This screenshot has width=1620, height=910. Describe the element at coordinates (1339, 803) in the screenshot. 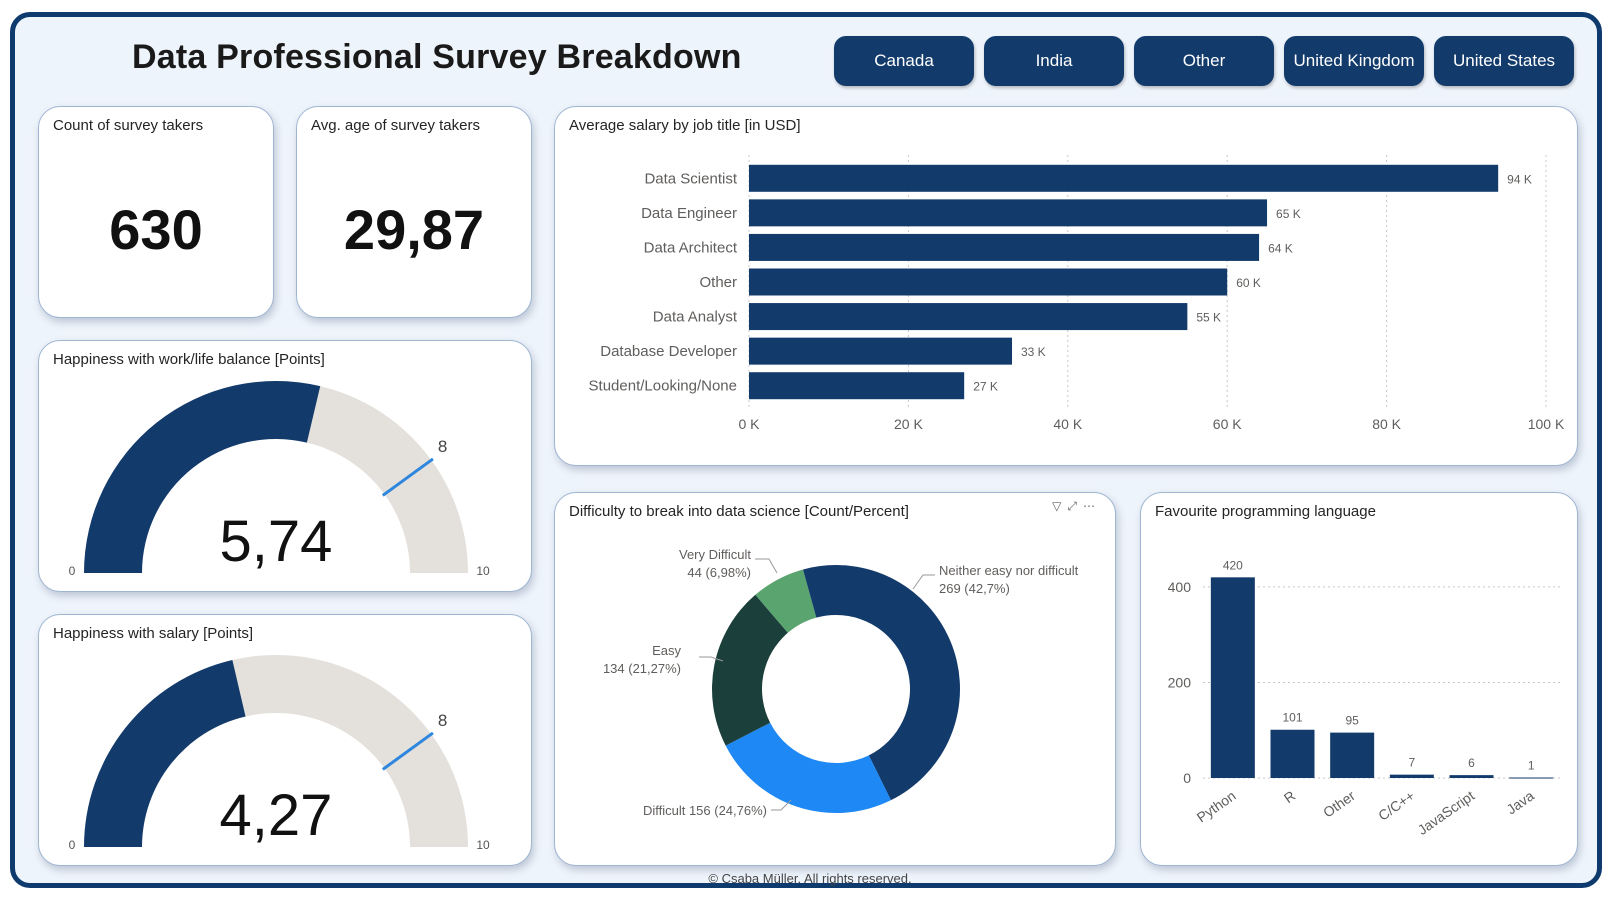

I see `language-category-label: Other` at that location.